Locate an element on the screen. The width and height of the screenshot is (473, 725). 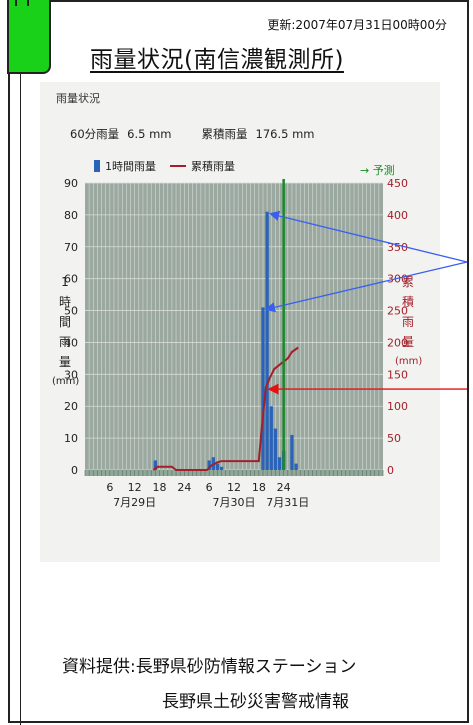
left-tick-label: 50 is located at coordinates (71, 311).